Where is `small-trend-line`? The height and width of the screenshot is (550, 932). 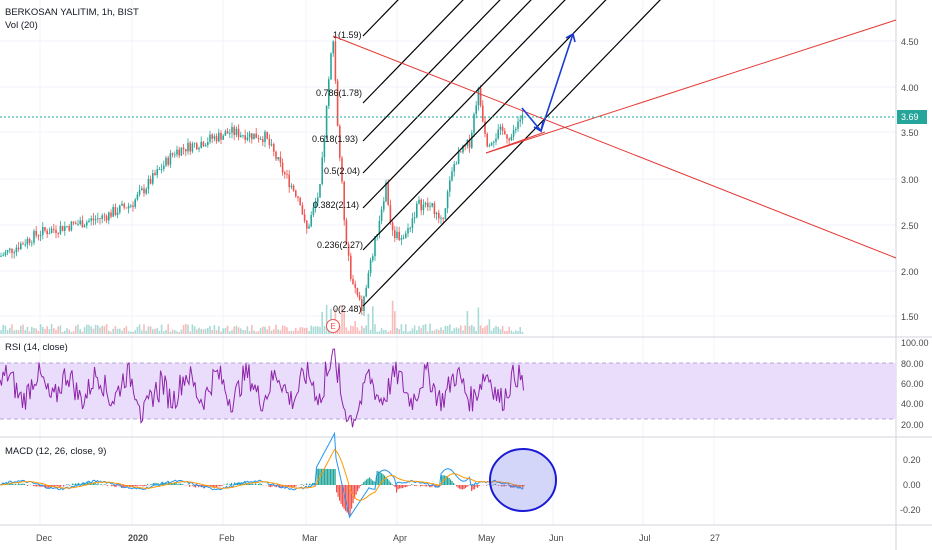 small-trend-line is located at coordinates (515, 142).